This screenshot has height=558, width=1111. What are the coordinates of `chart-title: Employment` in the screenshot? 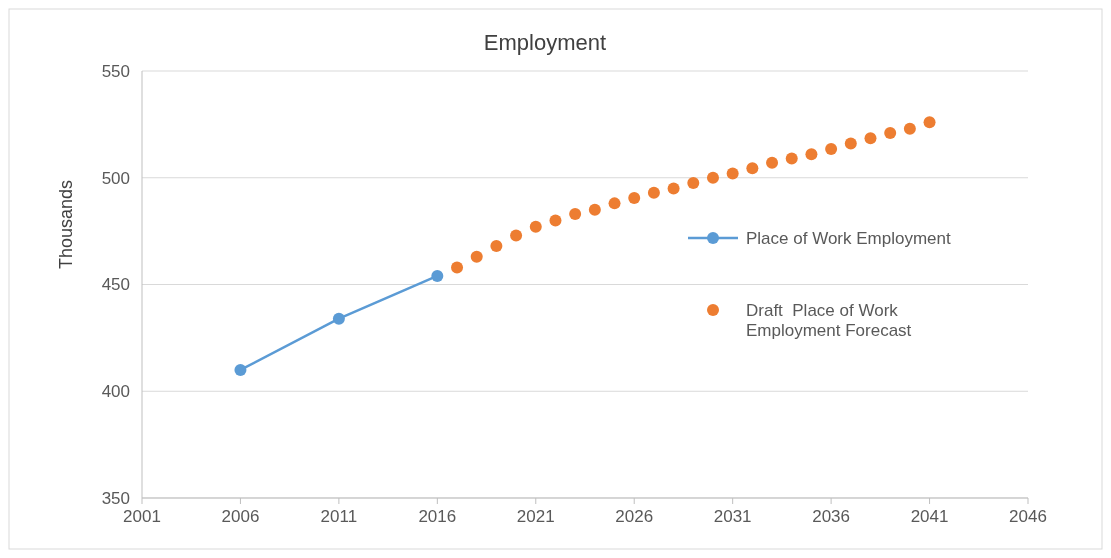 It's located at (545, 42).